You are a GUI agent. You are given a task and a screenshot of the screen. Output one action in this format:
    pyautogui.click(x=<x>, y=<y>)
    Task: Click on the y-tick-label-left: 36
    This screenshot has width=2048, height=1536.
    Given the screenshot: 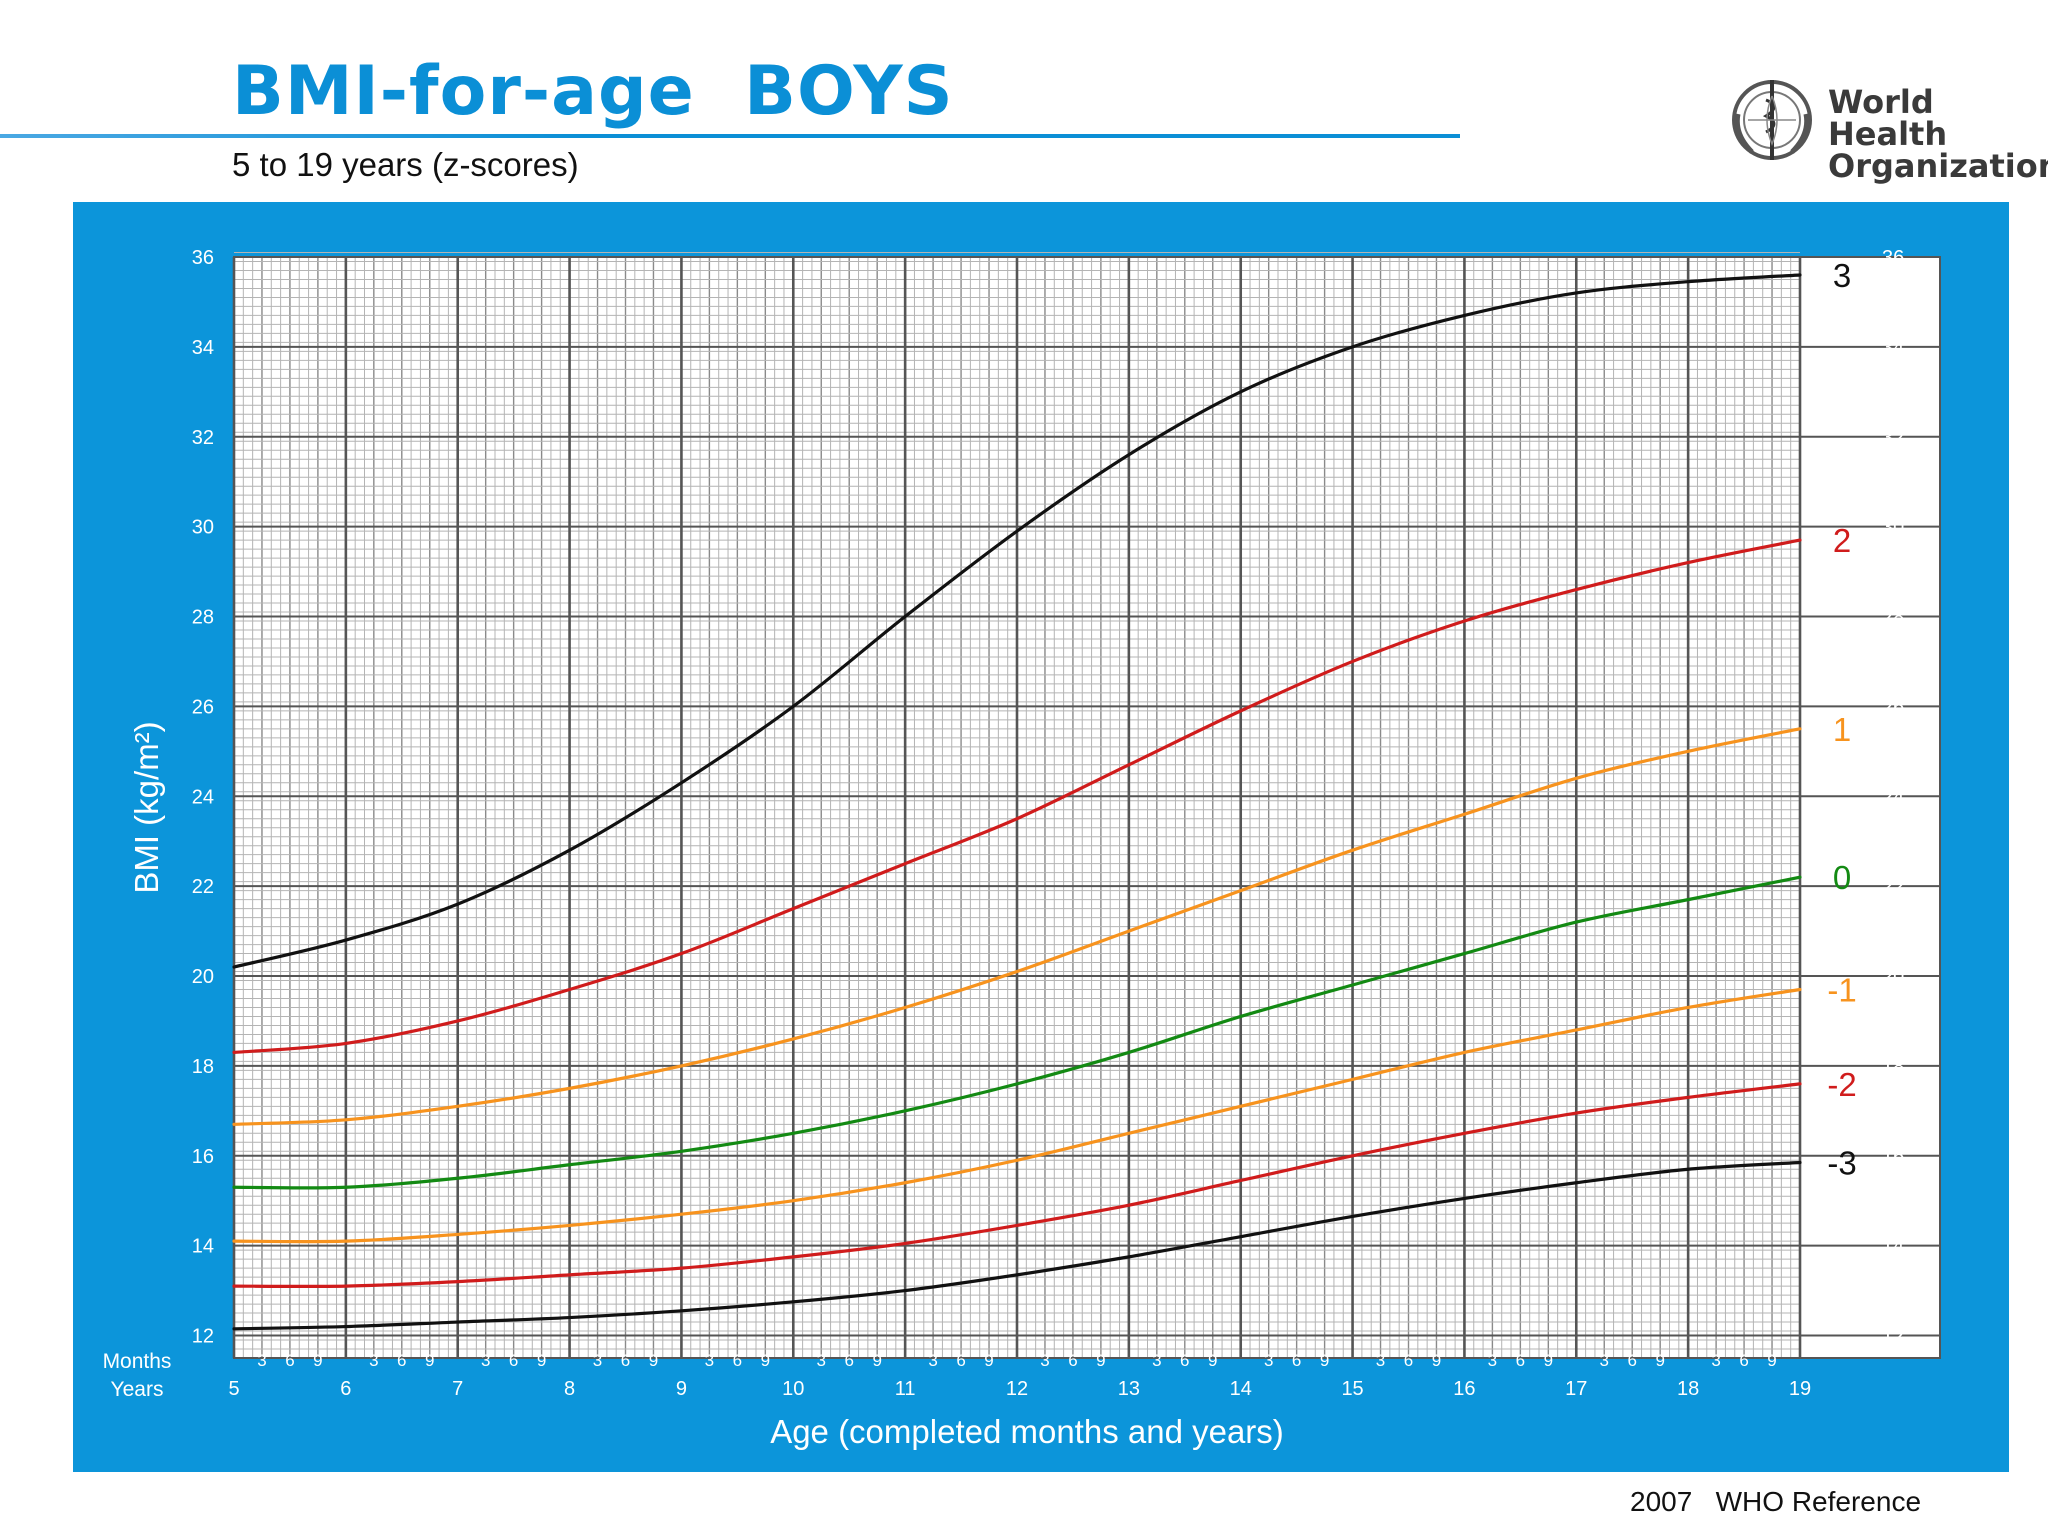 What is the action you would take?
    pyautogui.click(x=203, y=258)
    